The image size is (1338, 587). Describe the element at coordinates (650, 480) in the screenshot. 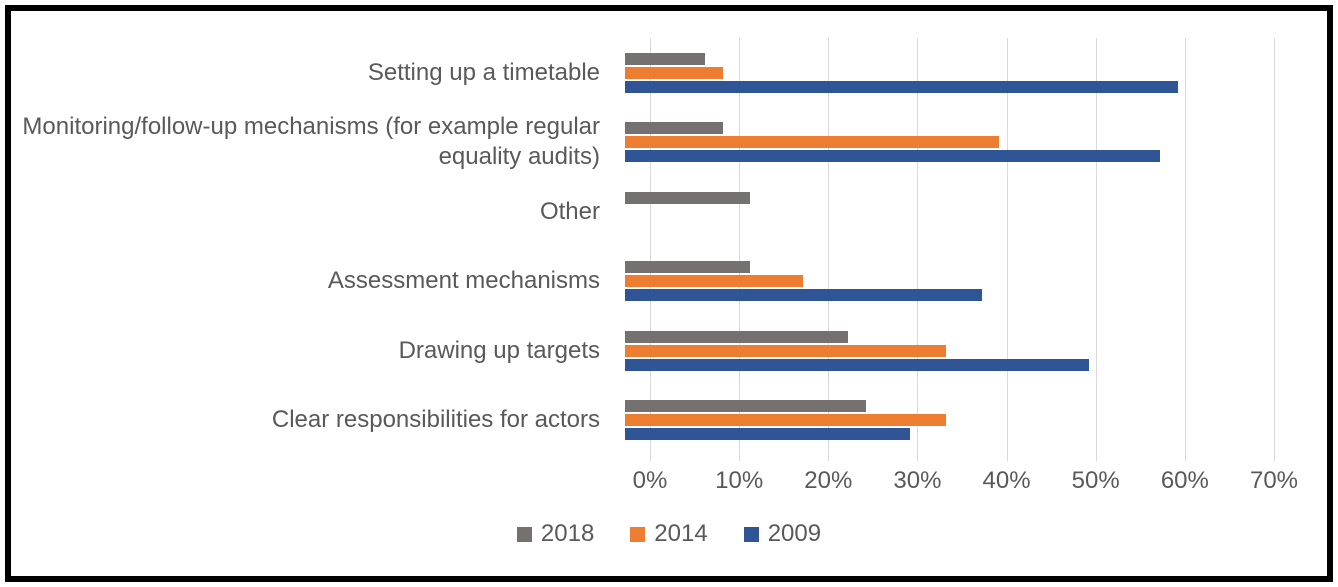

I see `x-axis-tick-label: 0%` at that location.